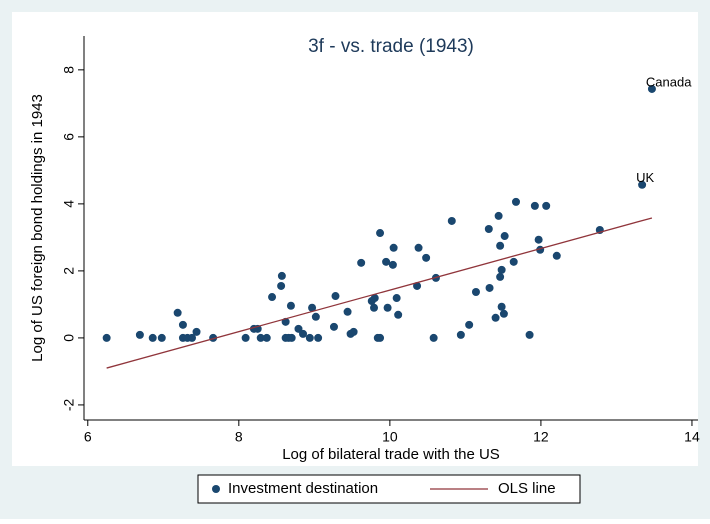 Image resolution: width=710 pixels, height=524 pixels. I want to click on y-tick-label: 2, so click(69, 271).